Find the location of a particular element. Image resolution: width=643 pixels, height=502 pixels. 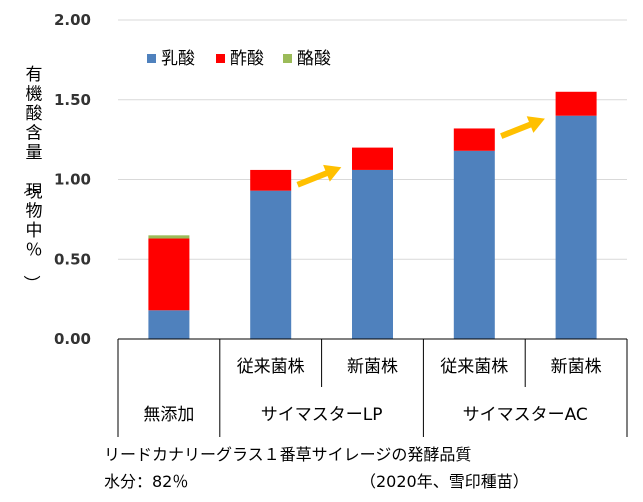

group-label: サイマスターAC is located at coordinates (525, 415).